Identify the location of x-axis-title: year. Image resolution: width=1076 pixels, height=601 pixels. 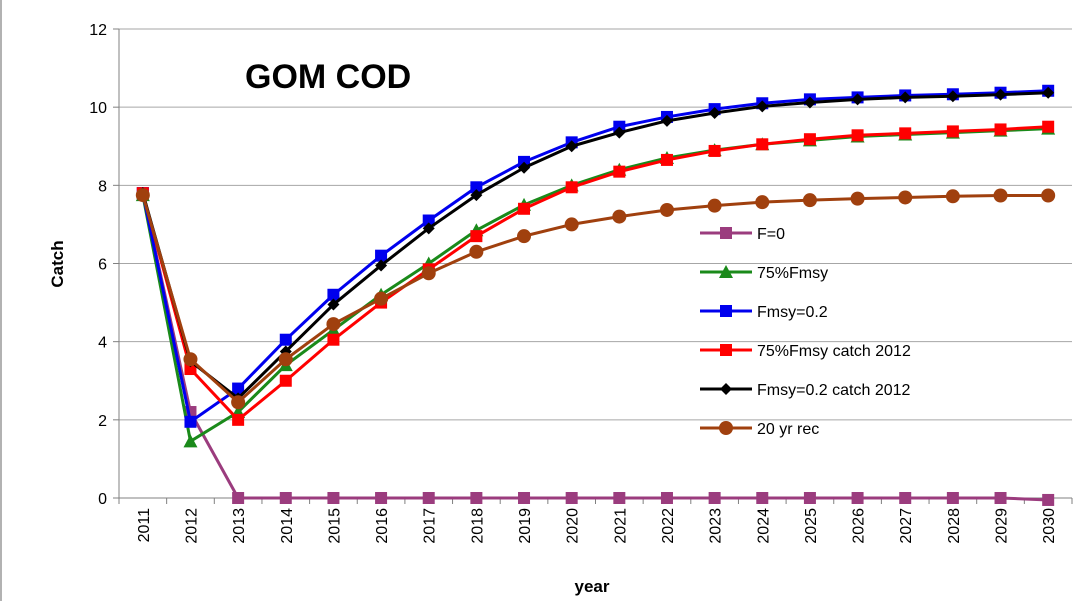
(592, 586).